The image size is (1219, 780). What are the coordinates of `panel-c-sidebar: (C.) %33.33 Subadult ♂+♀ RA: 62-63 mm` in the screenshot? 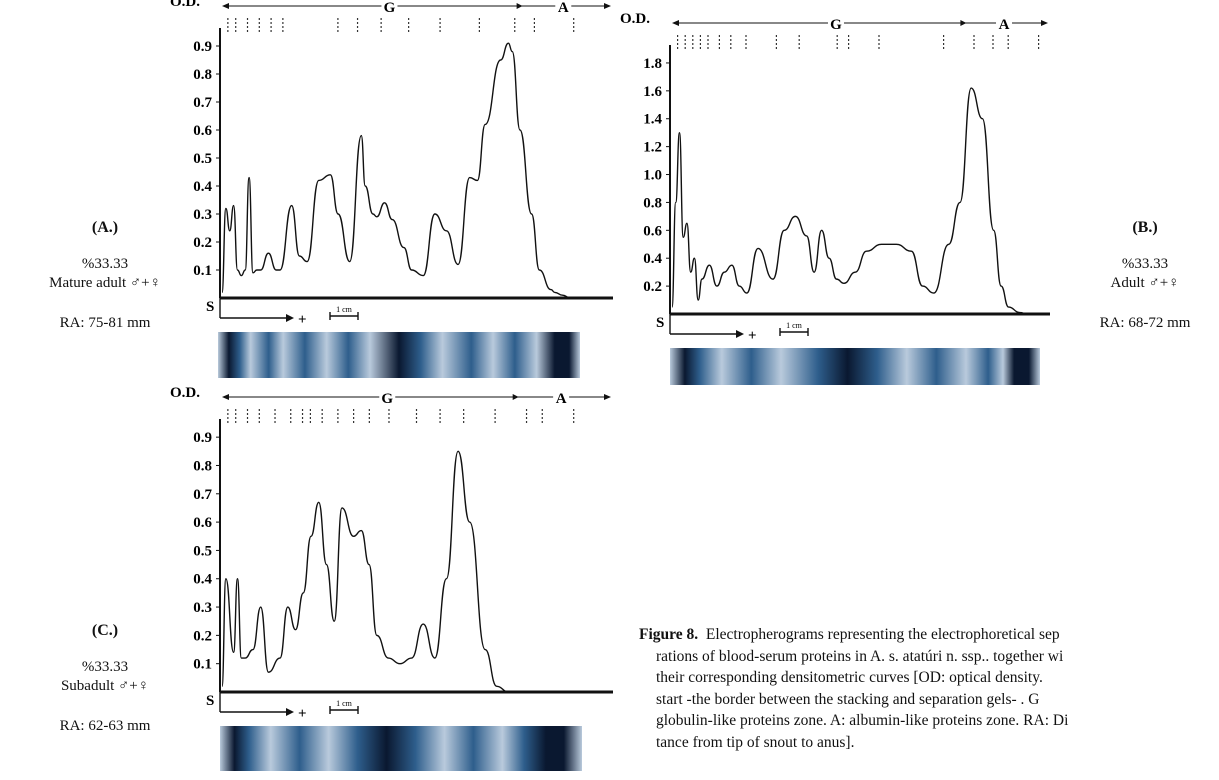 It's located at (105, 678).